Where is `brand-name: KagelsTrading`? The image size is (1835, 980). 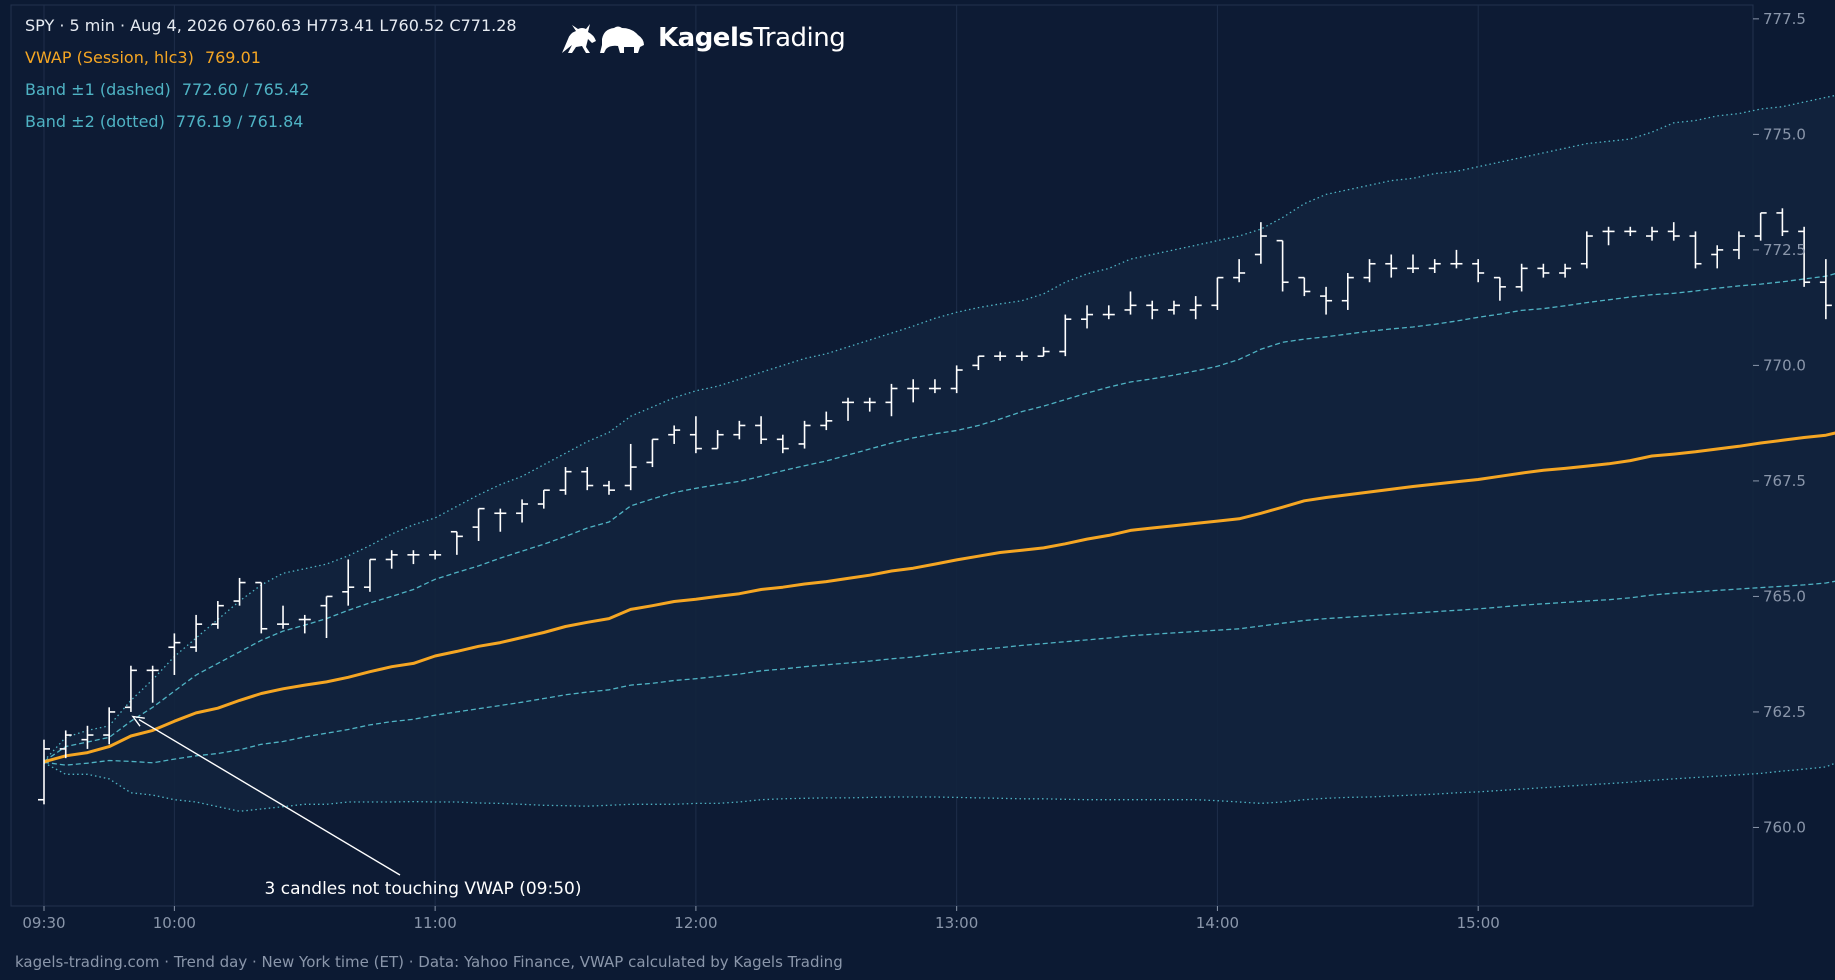 brand-name: KagelsTrading is located at coordinates (752, 38).